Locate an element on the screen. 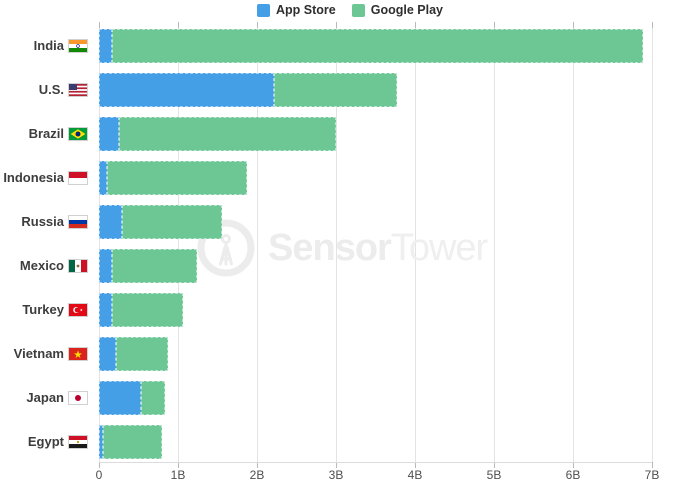 The width and height of the screenshot is (700, 499). gridline-4B is located at coordinates (415, 245).